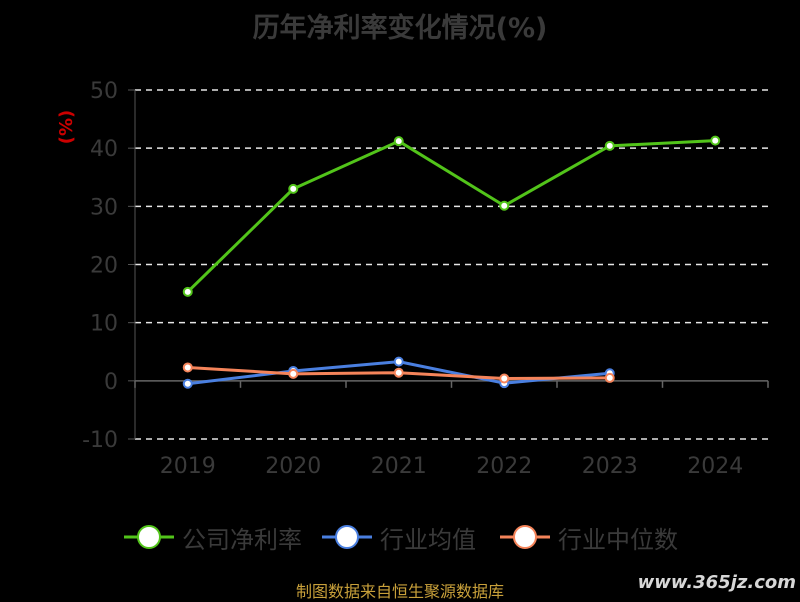 This screenshot has height=602, width=800. Describe the element at coordinates (111, 382) in the screenshot. I see `y-tick-label: 0` at that location.